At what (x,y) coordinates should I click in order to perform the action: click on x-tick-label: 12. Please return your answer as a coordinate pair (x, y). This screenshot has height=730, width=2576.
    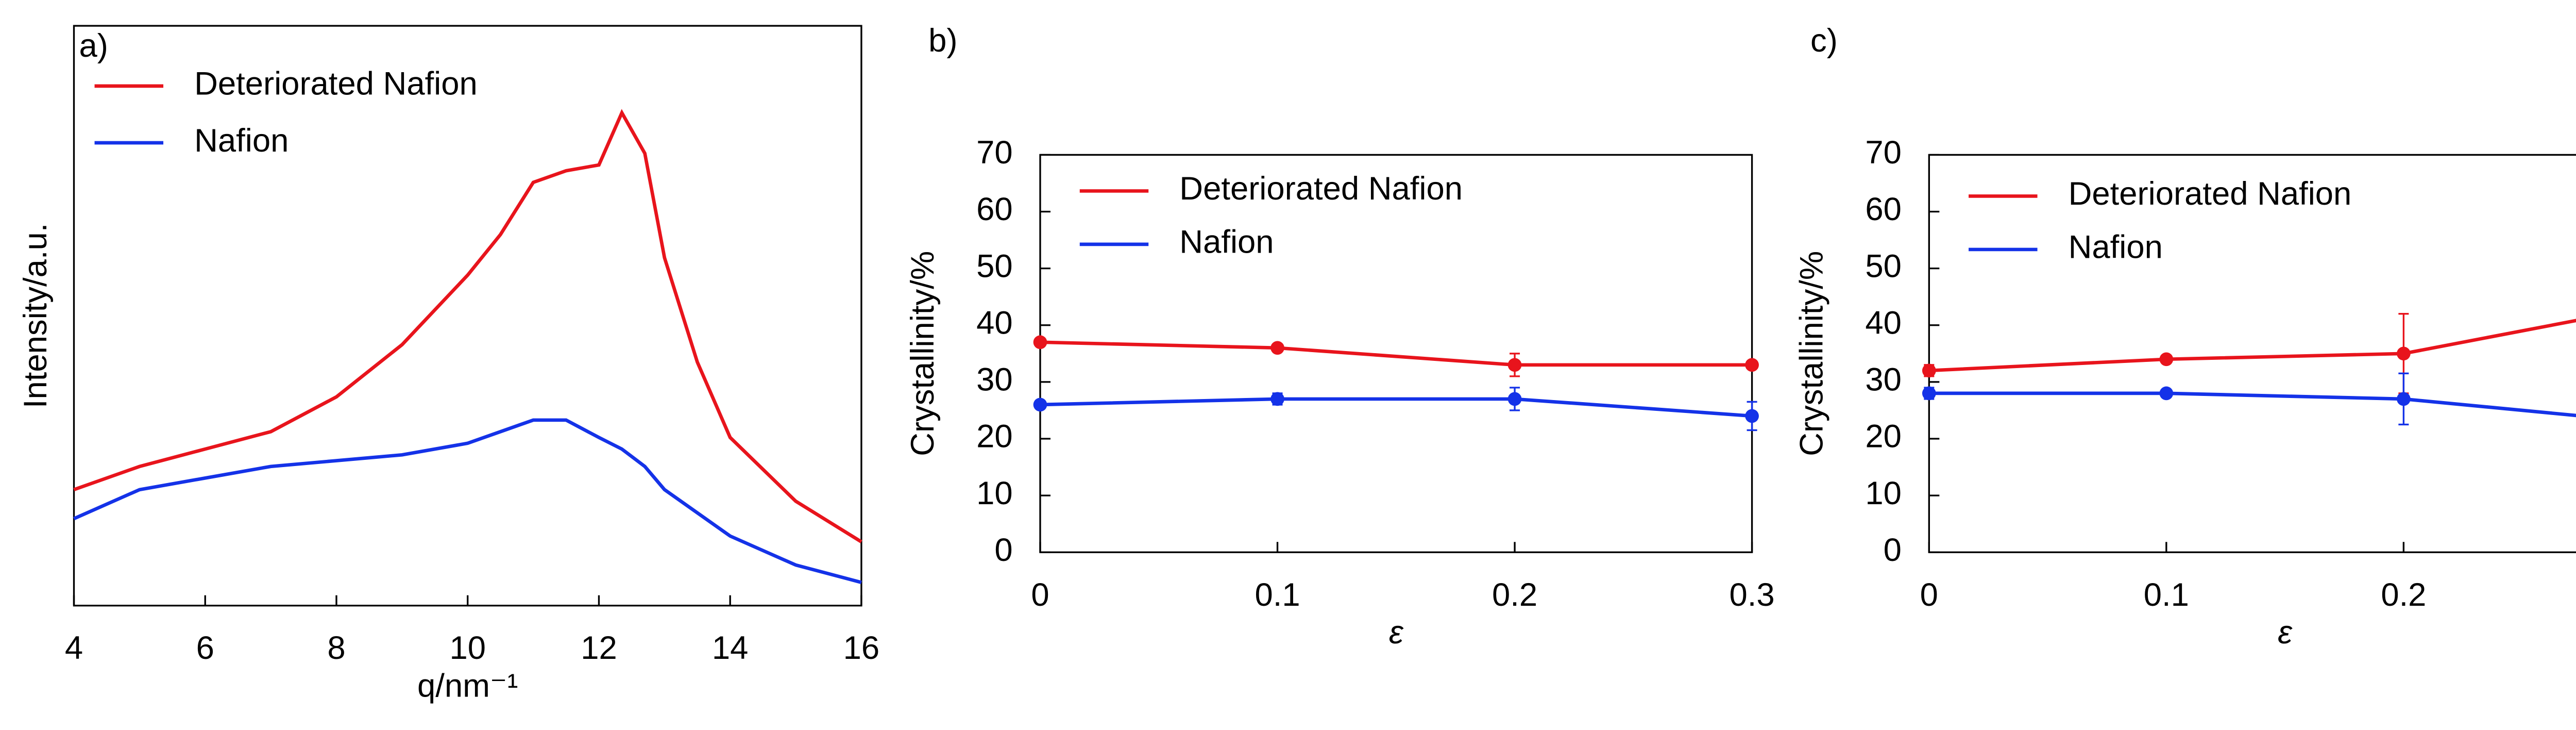
    Looking at the image, I should click on (599, 648).